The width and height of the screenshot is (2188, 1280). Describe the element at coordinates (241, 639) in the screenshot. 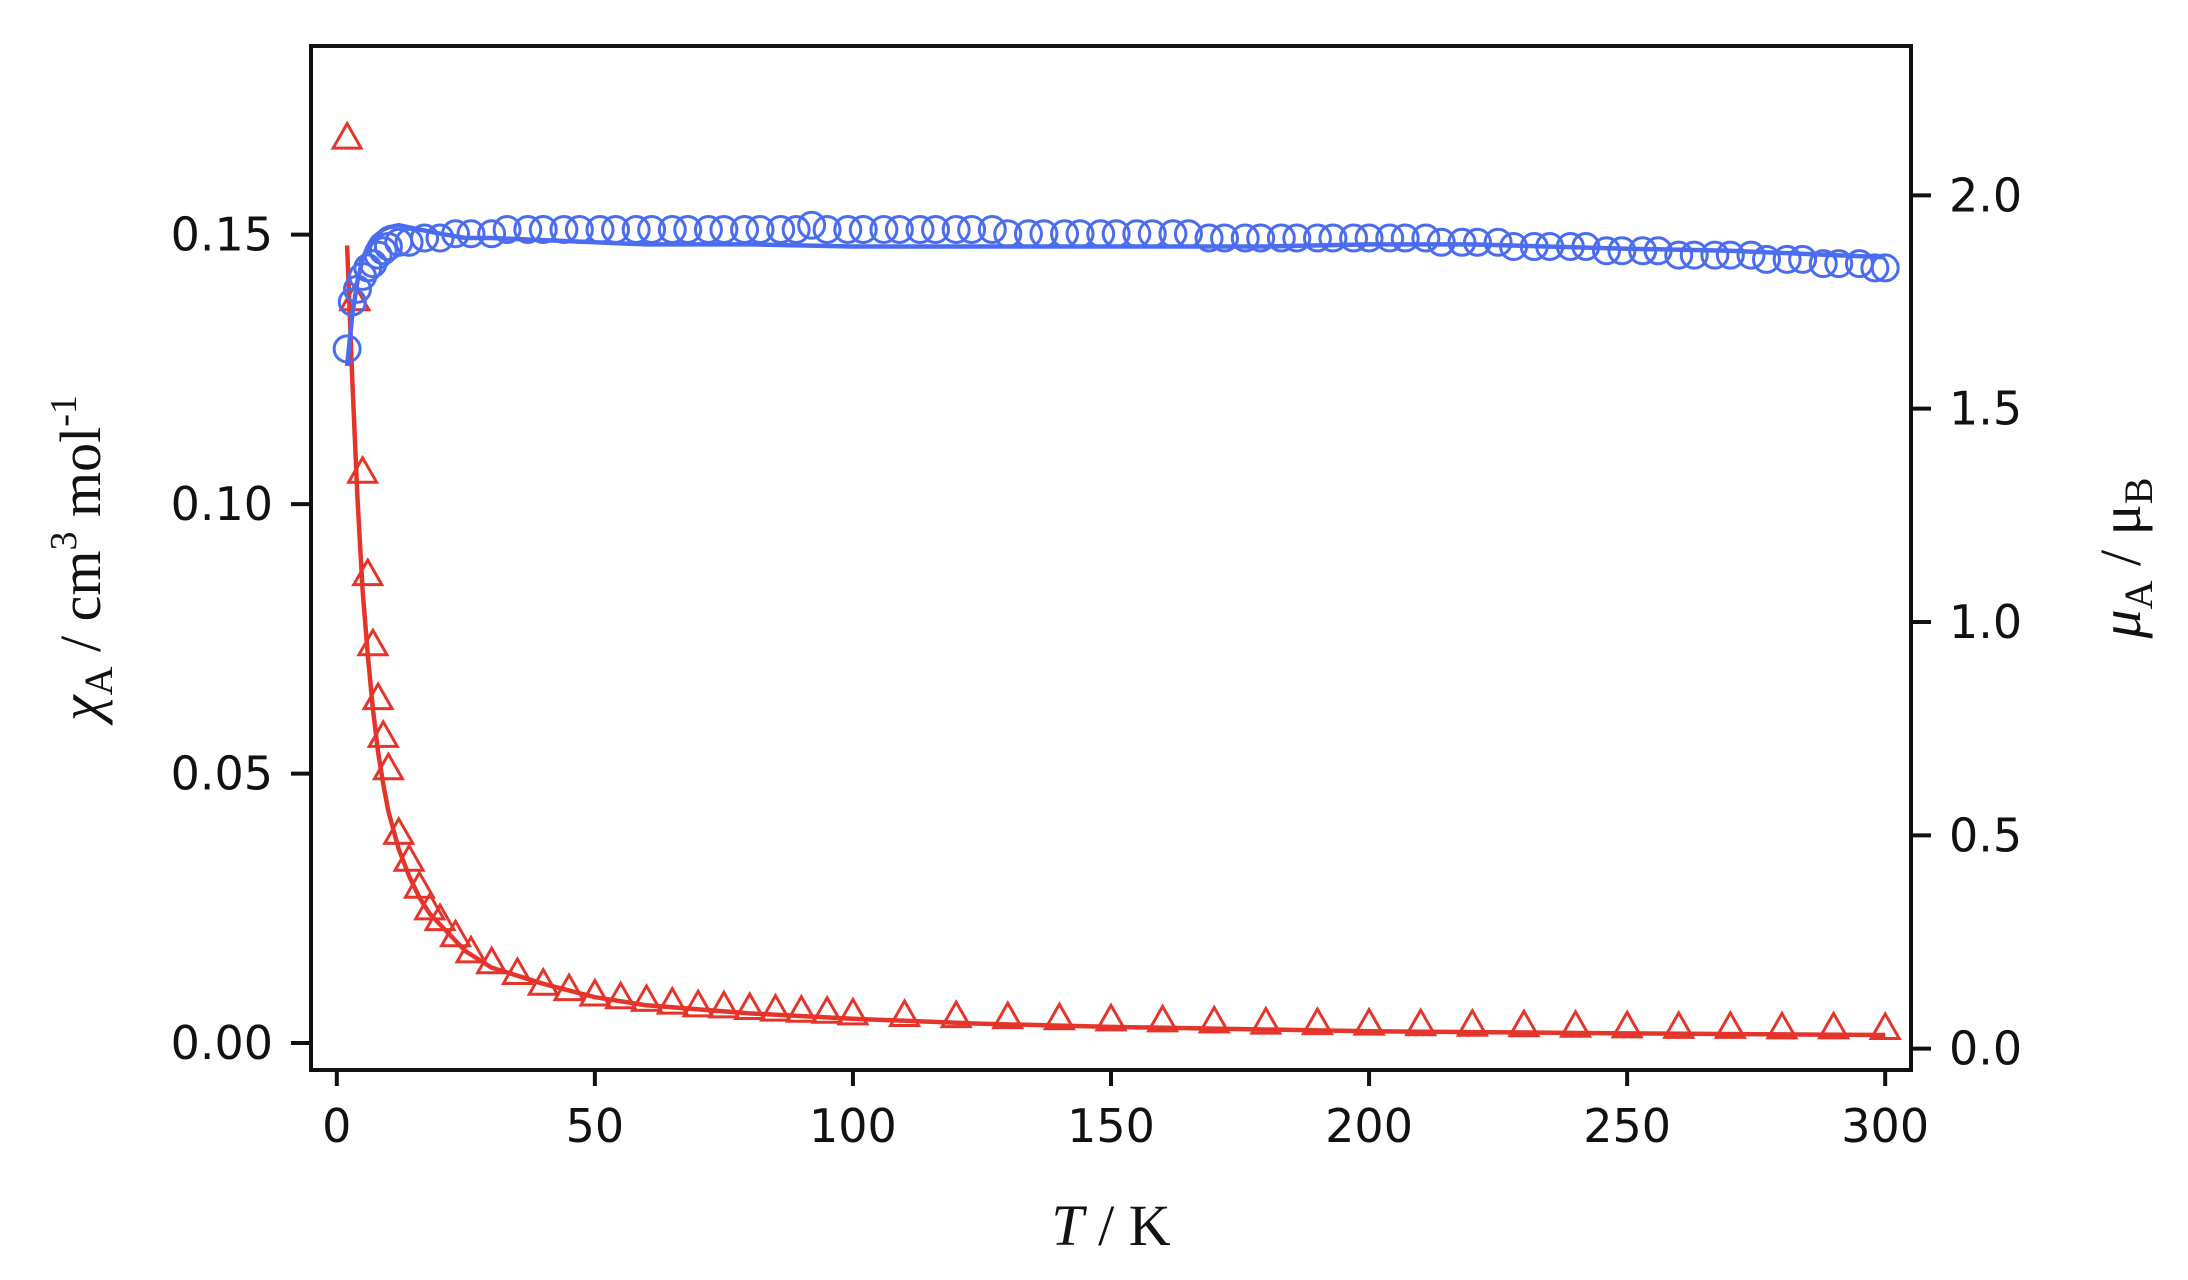

I see `y-axis-left: 0.00 0.05 0.10 0.15` at that location.